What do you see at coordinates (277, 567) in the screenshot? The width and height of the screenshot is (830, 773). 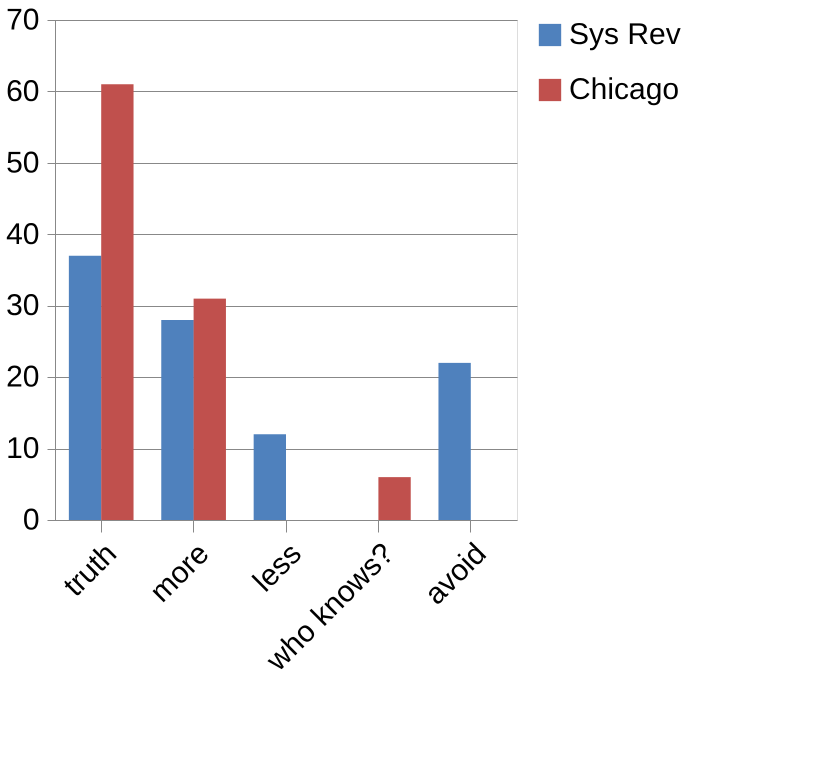 I see `x-tick-label: less` at bounding box center [277, 567].